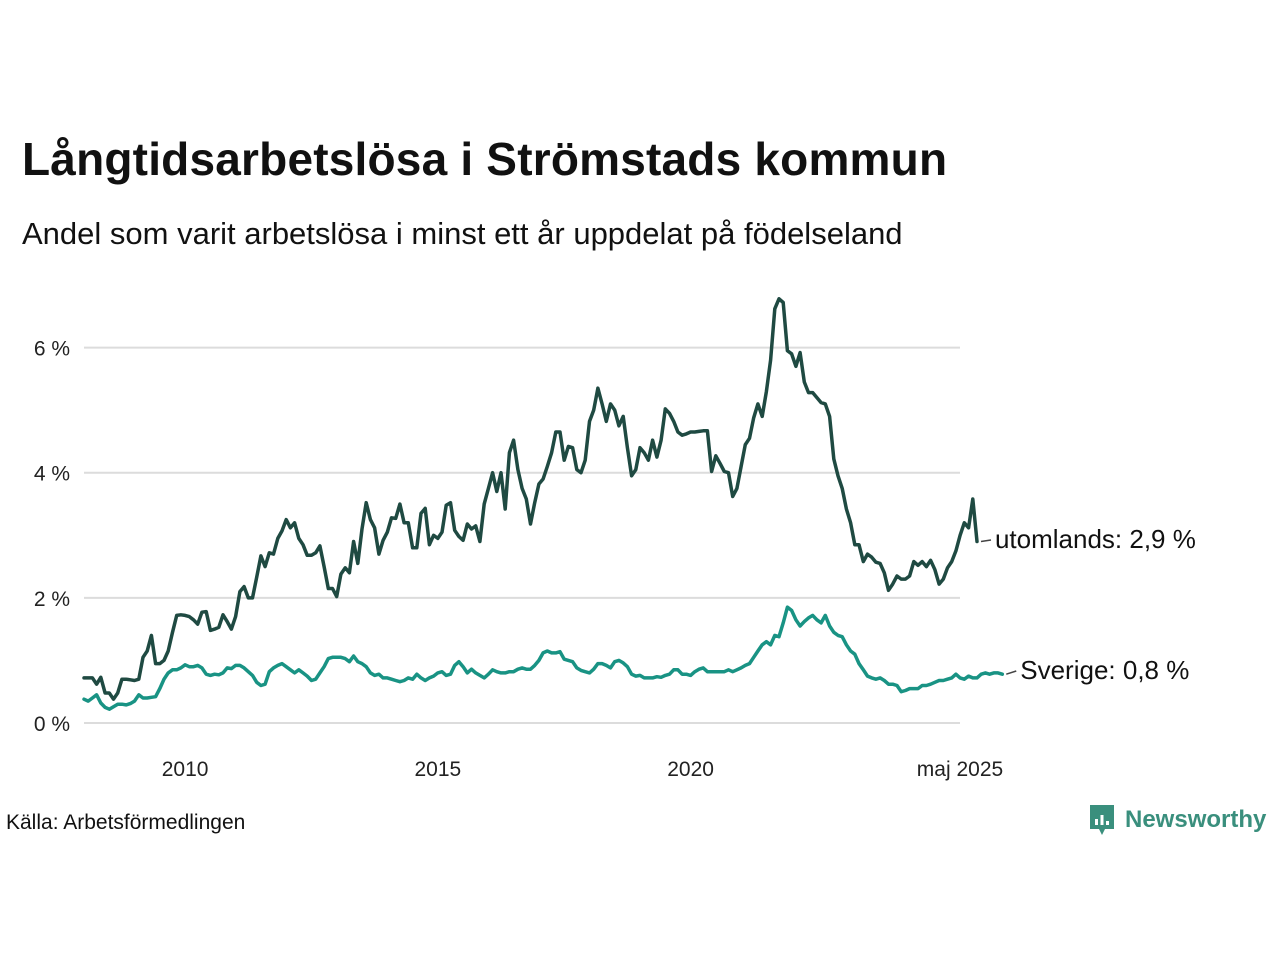 The image size is (1280, 960). Describe the element at coordinates (126, 822) in the screenshot. I see `source-note: Källa: Arbetsförmedlingen` at that location.